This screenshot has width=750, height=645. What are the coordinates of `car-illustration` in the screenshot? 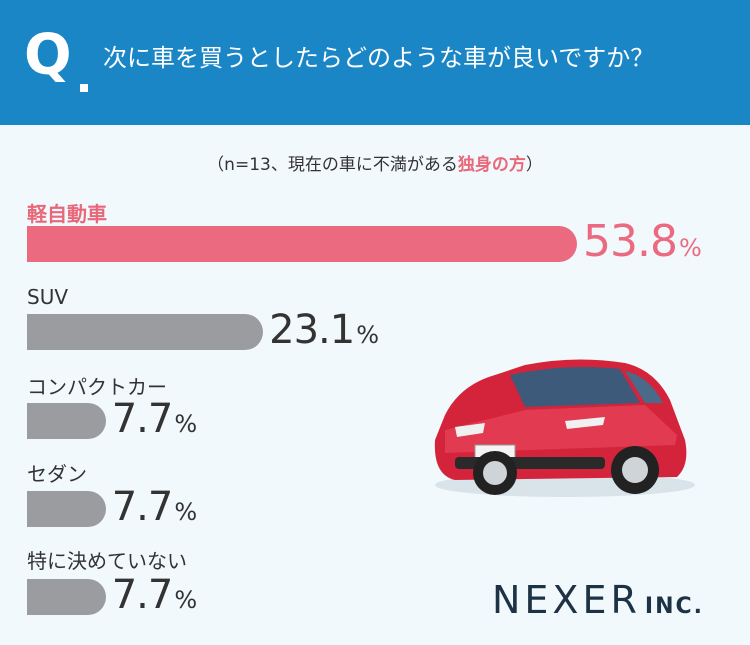 It's located at (564, 428).